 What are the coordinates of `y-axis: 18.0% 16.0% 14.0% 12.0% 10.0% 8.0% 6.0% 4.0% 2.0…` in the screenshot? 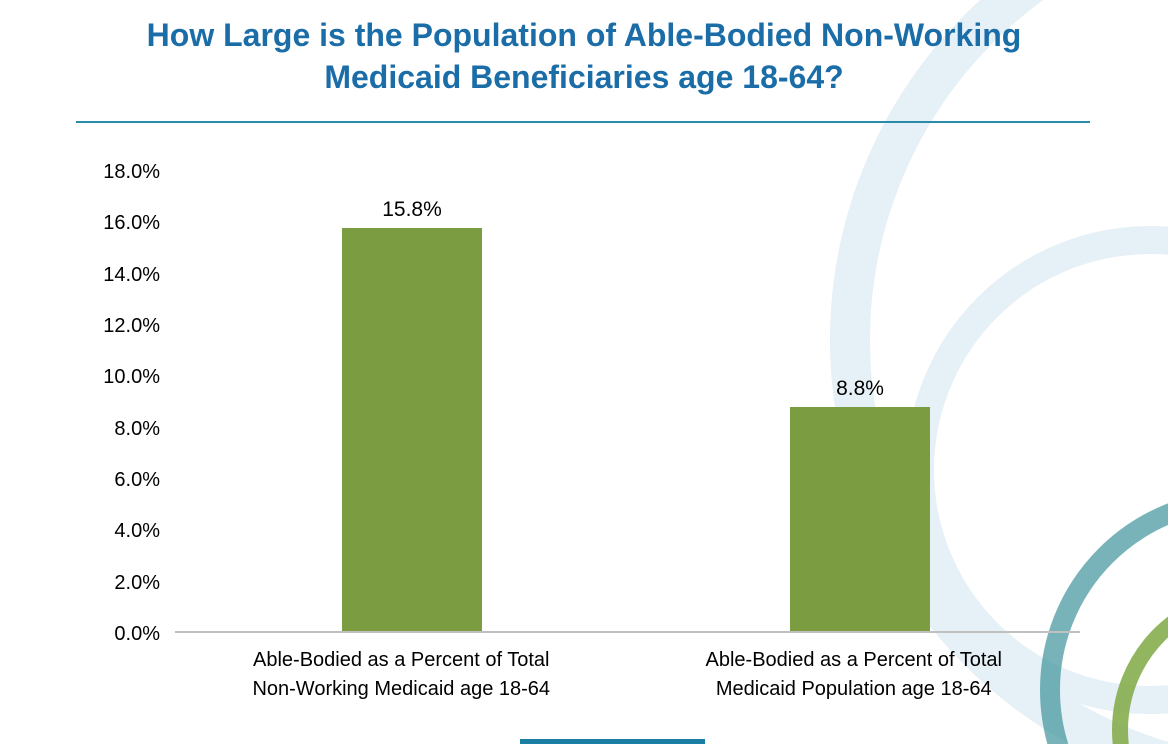 It's located at (107, 403).